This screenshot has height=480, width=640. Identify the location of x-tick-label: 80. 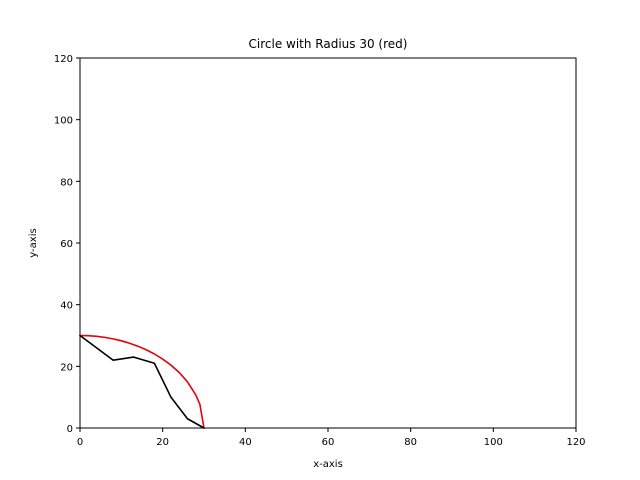
(410, 442).